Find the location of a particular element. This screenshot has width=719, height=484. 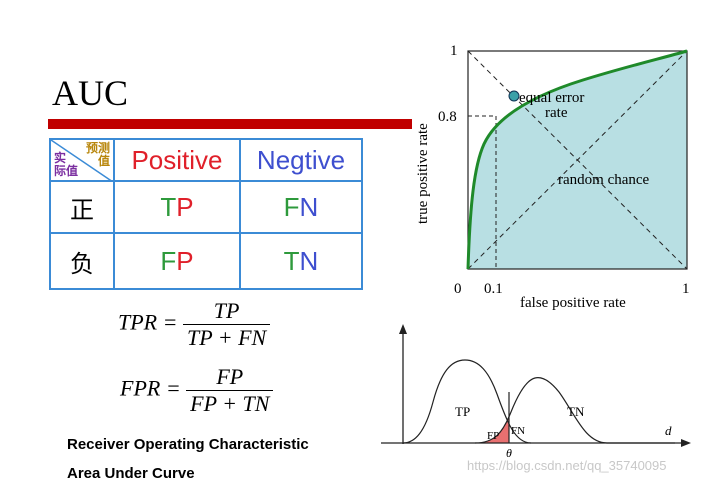

actual-label: 实 际值 is located at coordinates (66, 165).